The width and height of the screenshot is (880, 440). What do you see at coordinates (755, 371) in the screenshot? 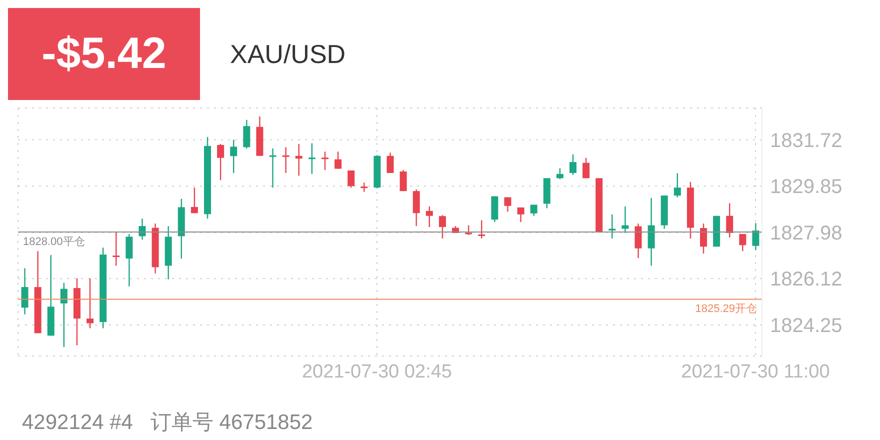
I see `x-tick-label: 2021-07-30 11:00` at bounding box center [755, 371].